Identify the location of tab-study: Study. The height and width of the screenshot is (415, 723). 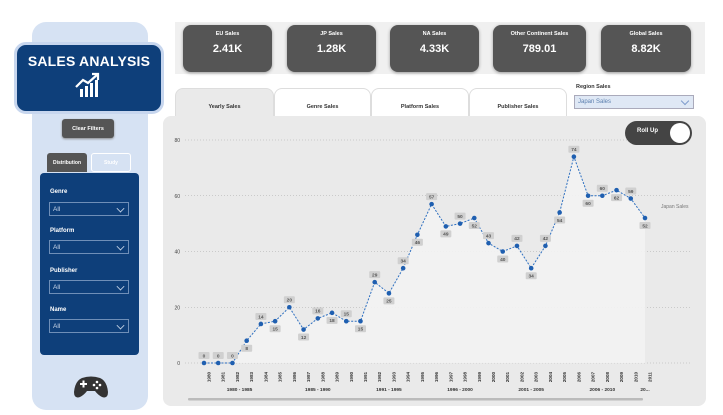
(111, 162).